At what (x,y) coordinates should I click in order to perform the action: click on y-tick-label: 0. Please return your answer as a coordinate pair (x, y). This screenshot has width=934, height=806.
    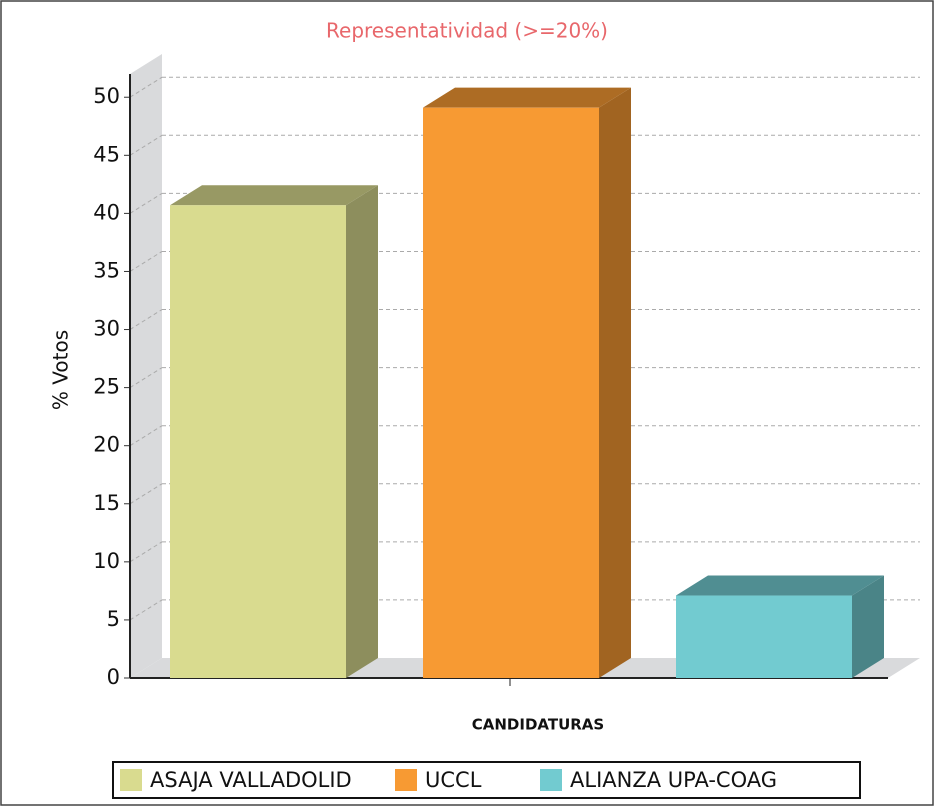
    Looking at the image, I should click on (113, 677).